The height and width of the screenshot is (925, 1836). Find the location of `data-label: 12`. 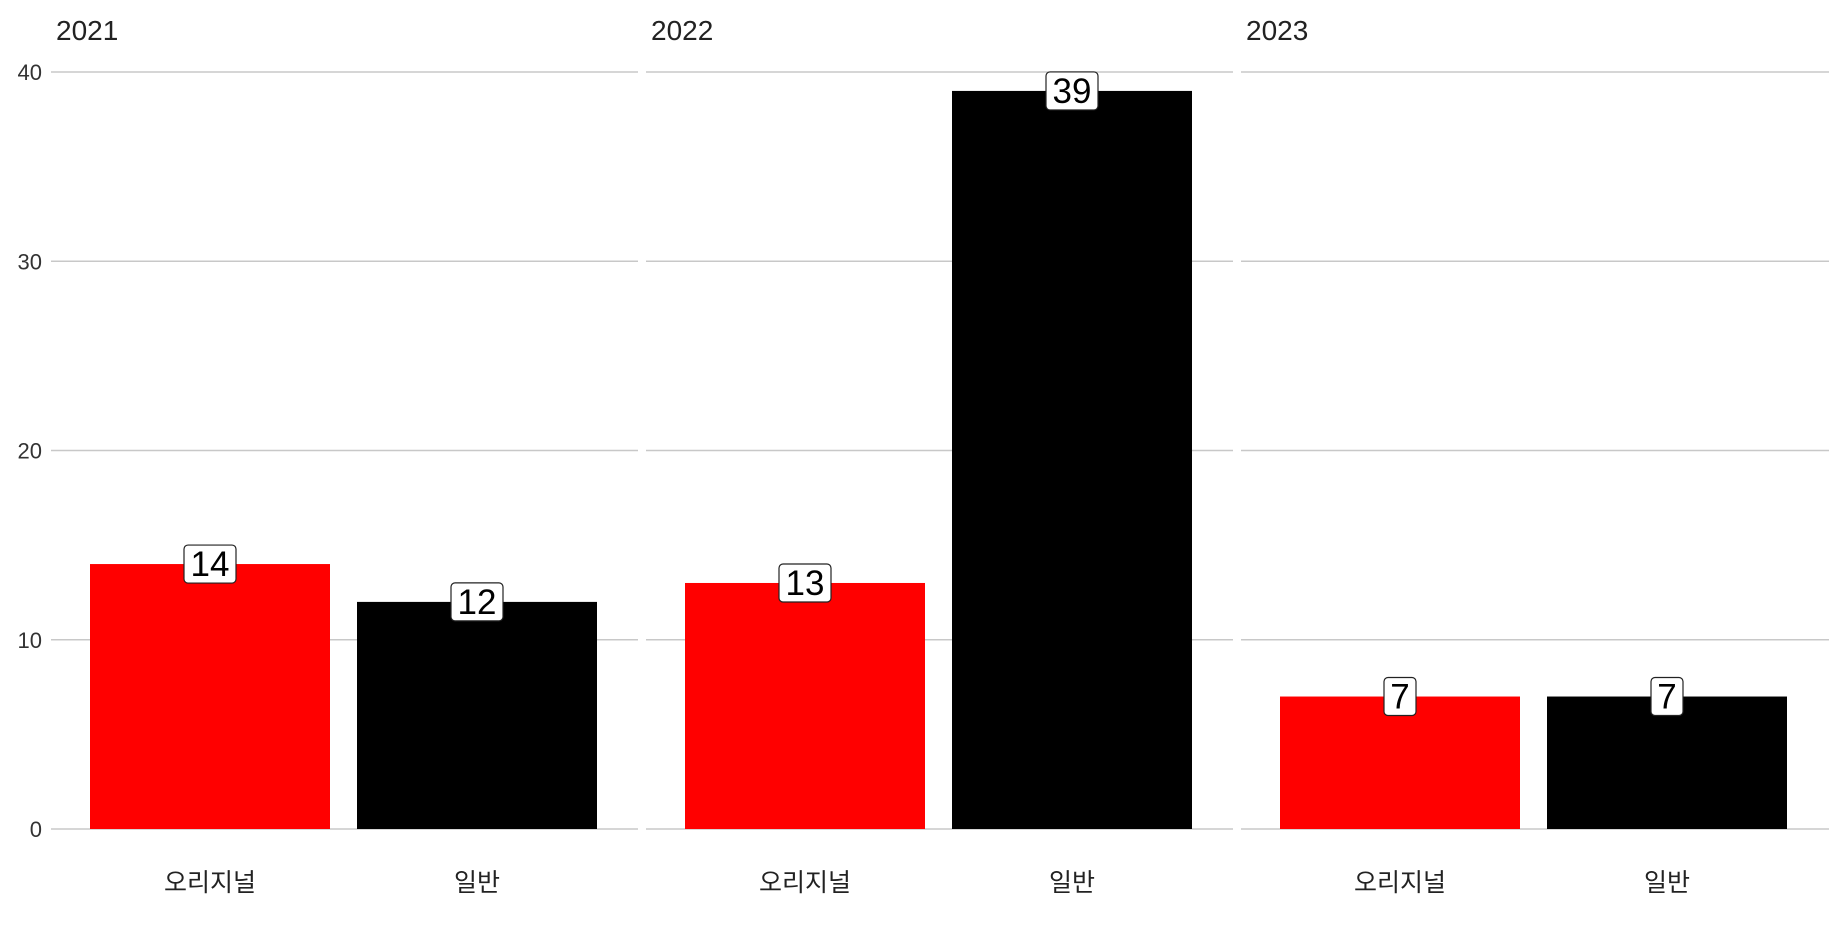

data-label: 12 is located at coordinates (477, 602).